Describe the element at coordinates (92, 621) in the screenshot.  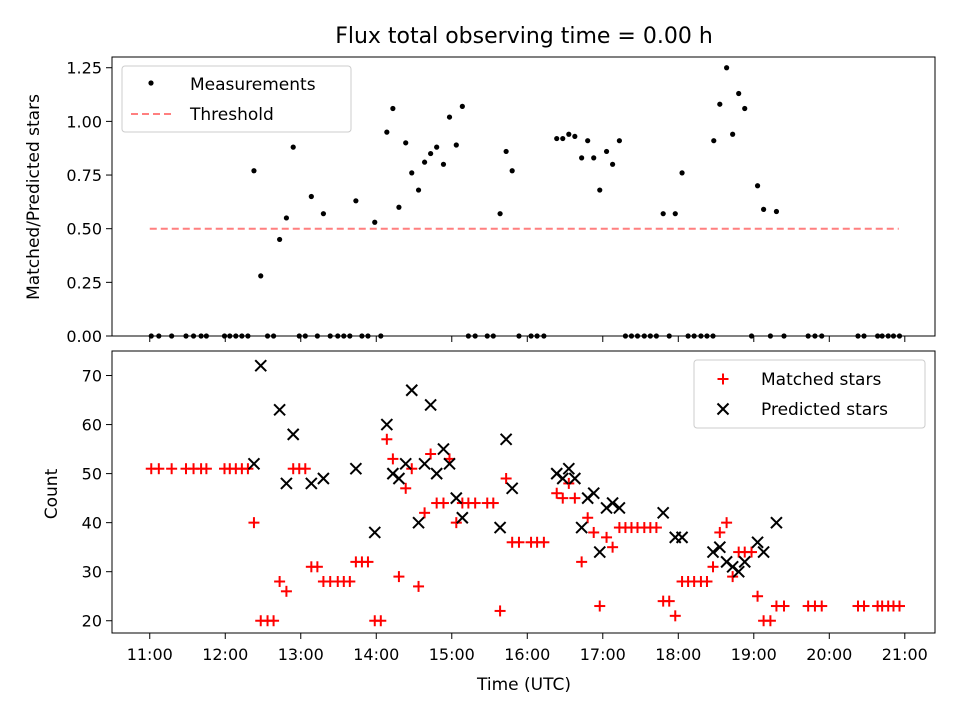
I see `y-tick-label-bottom: 20` at that location.